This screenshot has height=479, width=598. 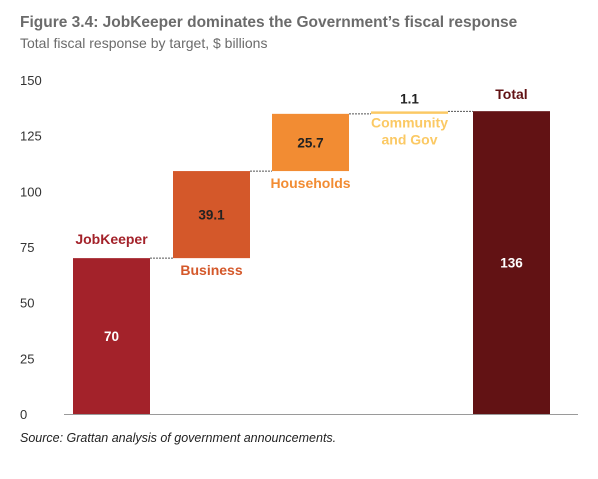 I want to click on y-tick-label: 150, so click(x=31, y=80).